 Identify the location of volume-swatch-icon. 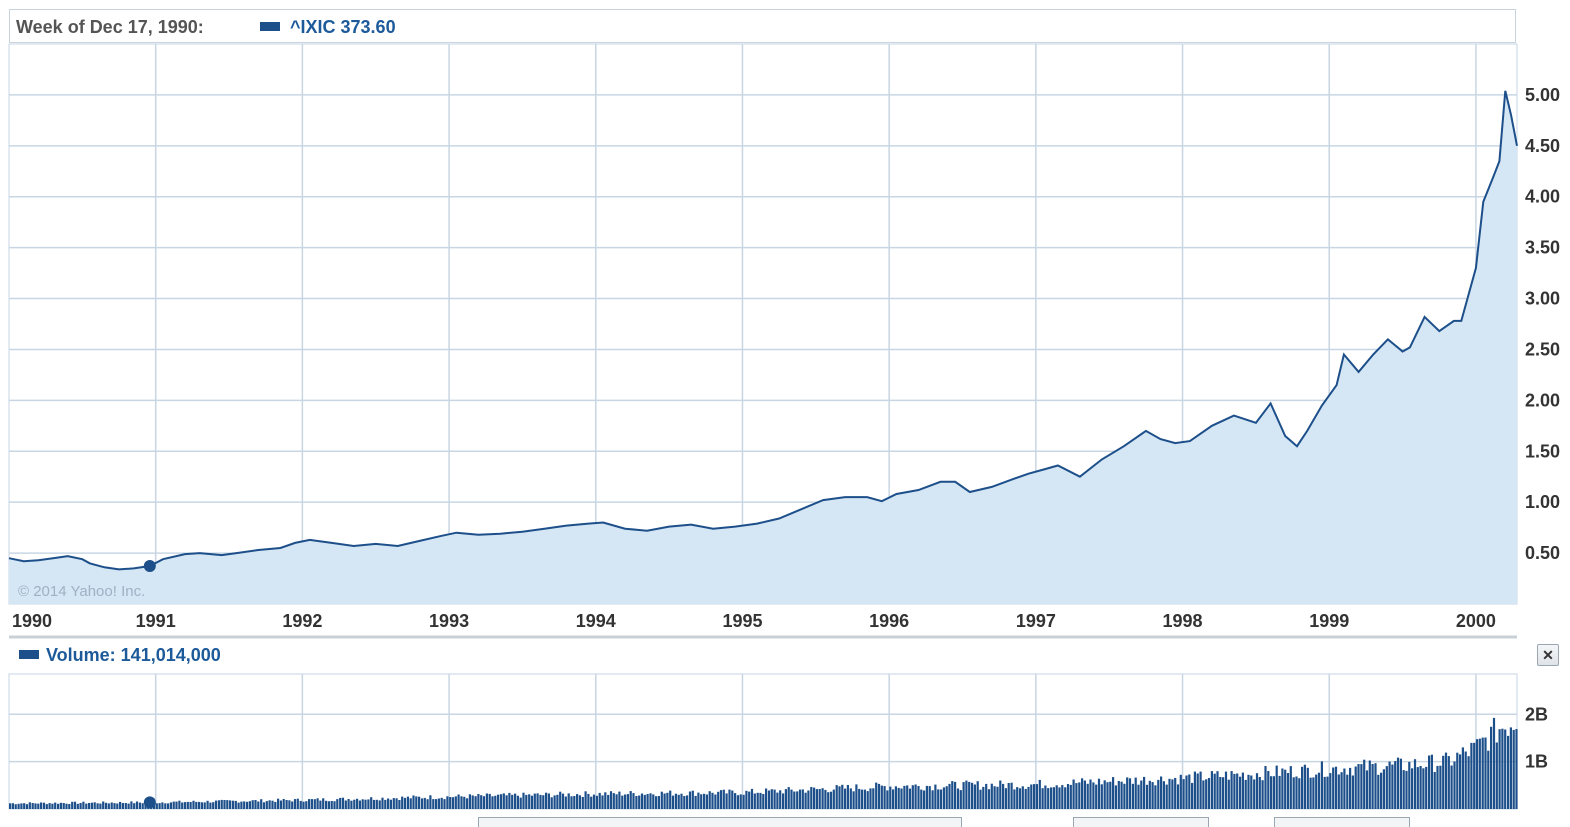
(29, 654).